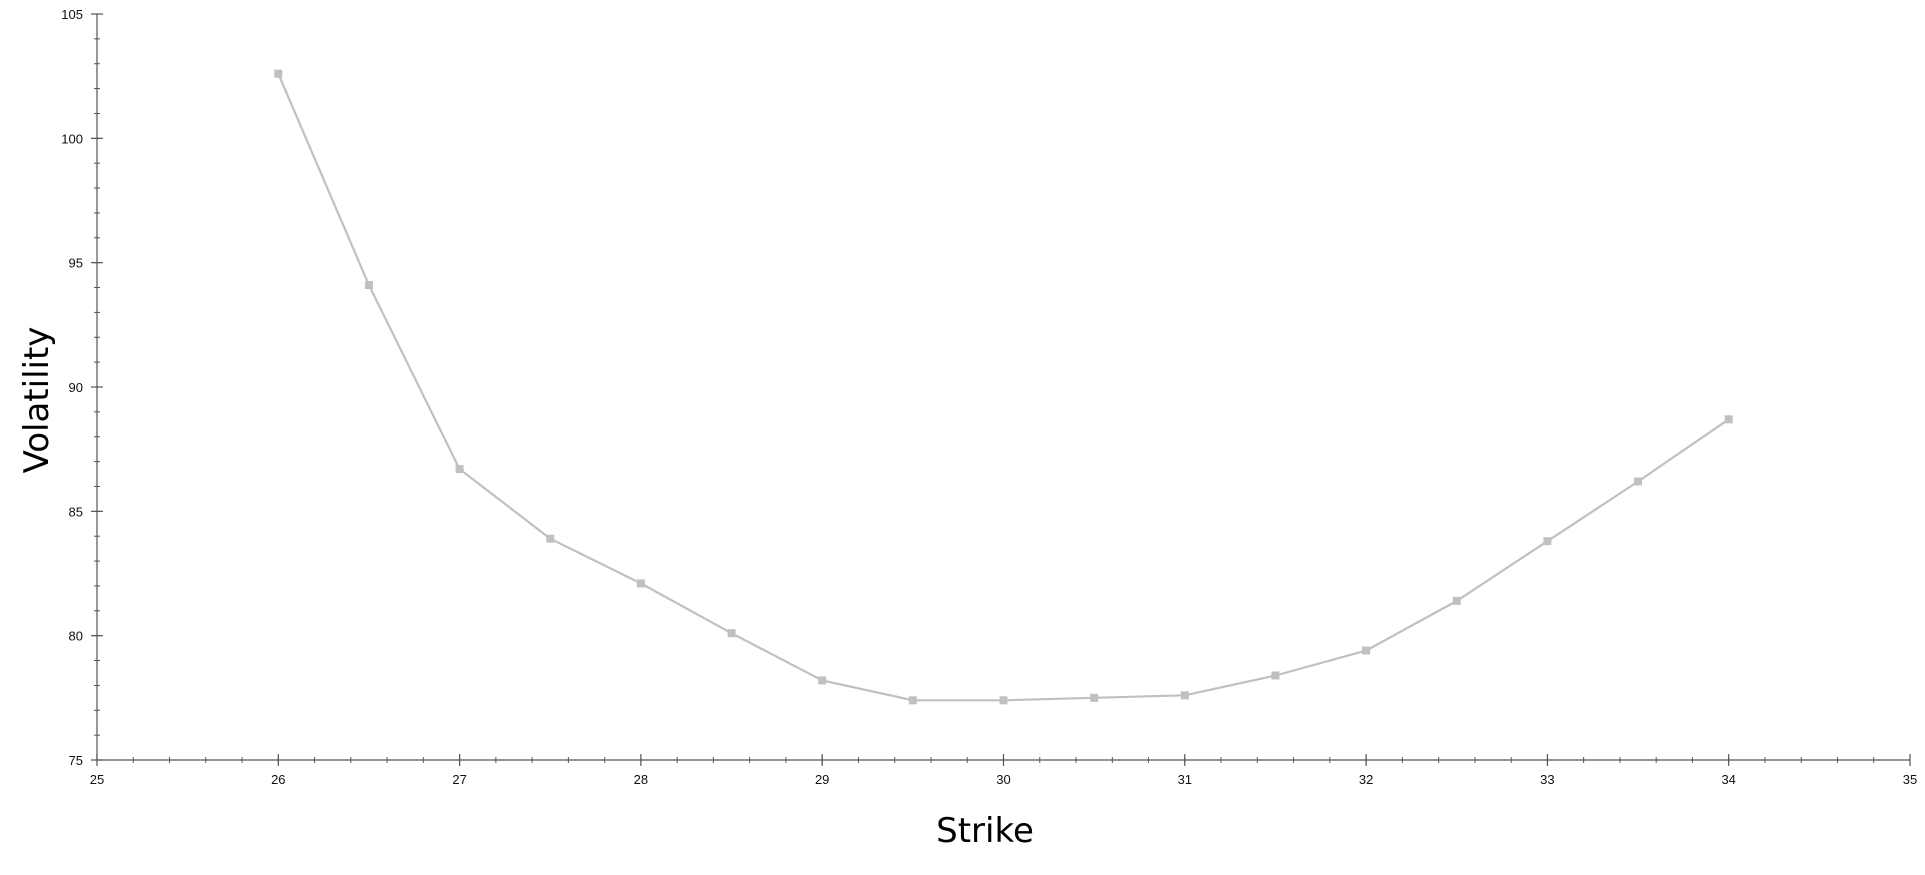 The width and height of the screenshot is (1925, 875). What do you see at coordinates (72, 14) in the screenshot?
I see `y-tick-label: 105` at bounding box center [72, 14].